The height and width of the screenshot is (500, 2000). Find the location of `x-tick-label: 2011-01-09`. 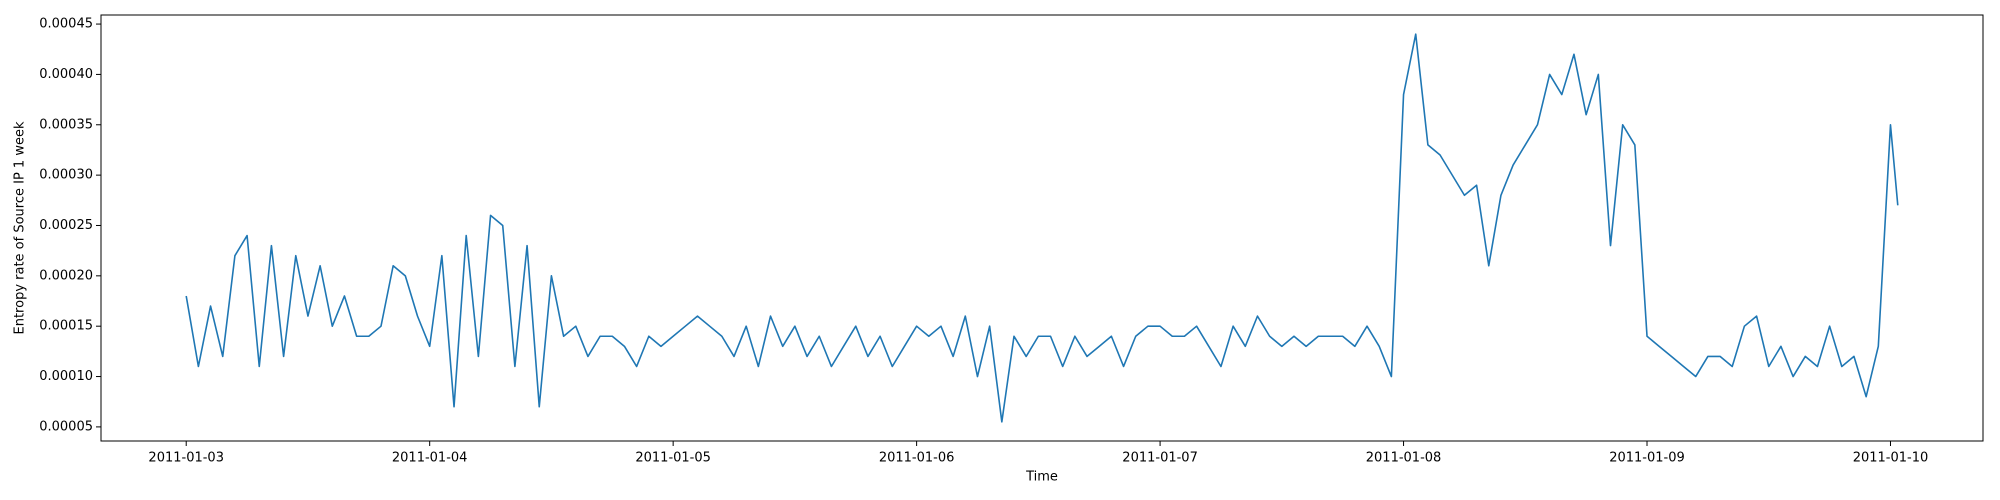

x-tick-label: 2011-01-09 is located at coordinates (1647, 458).